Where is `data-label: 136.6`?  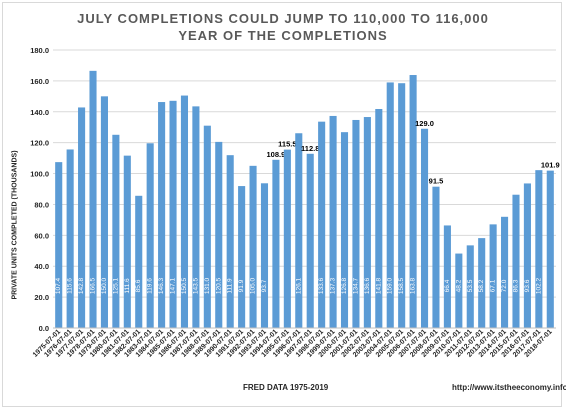
data-label: 136.6 is located at coordinates (367, 285).